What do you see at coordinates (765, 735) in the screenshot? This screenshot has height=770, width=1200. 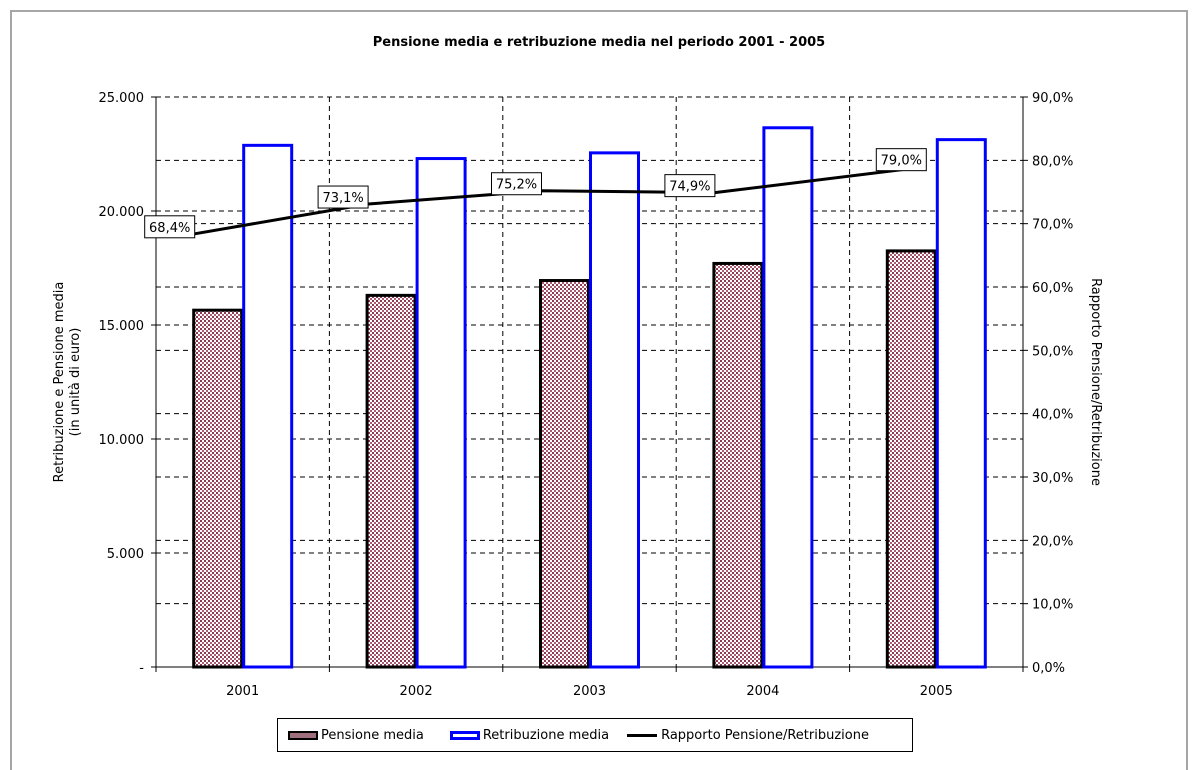 I see `legend-label-rapporto: Rapporto Pensione/Retribuzione` at bounding box center [765, 735].